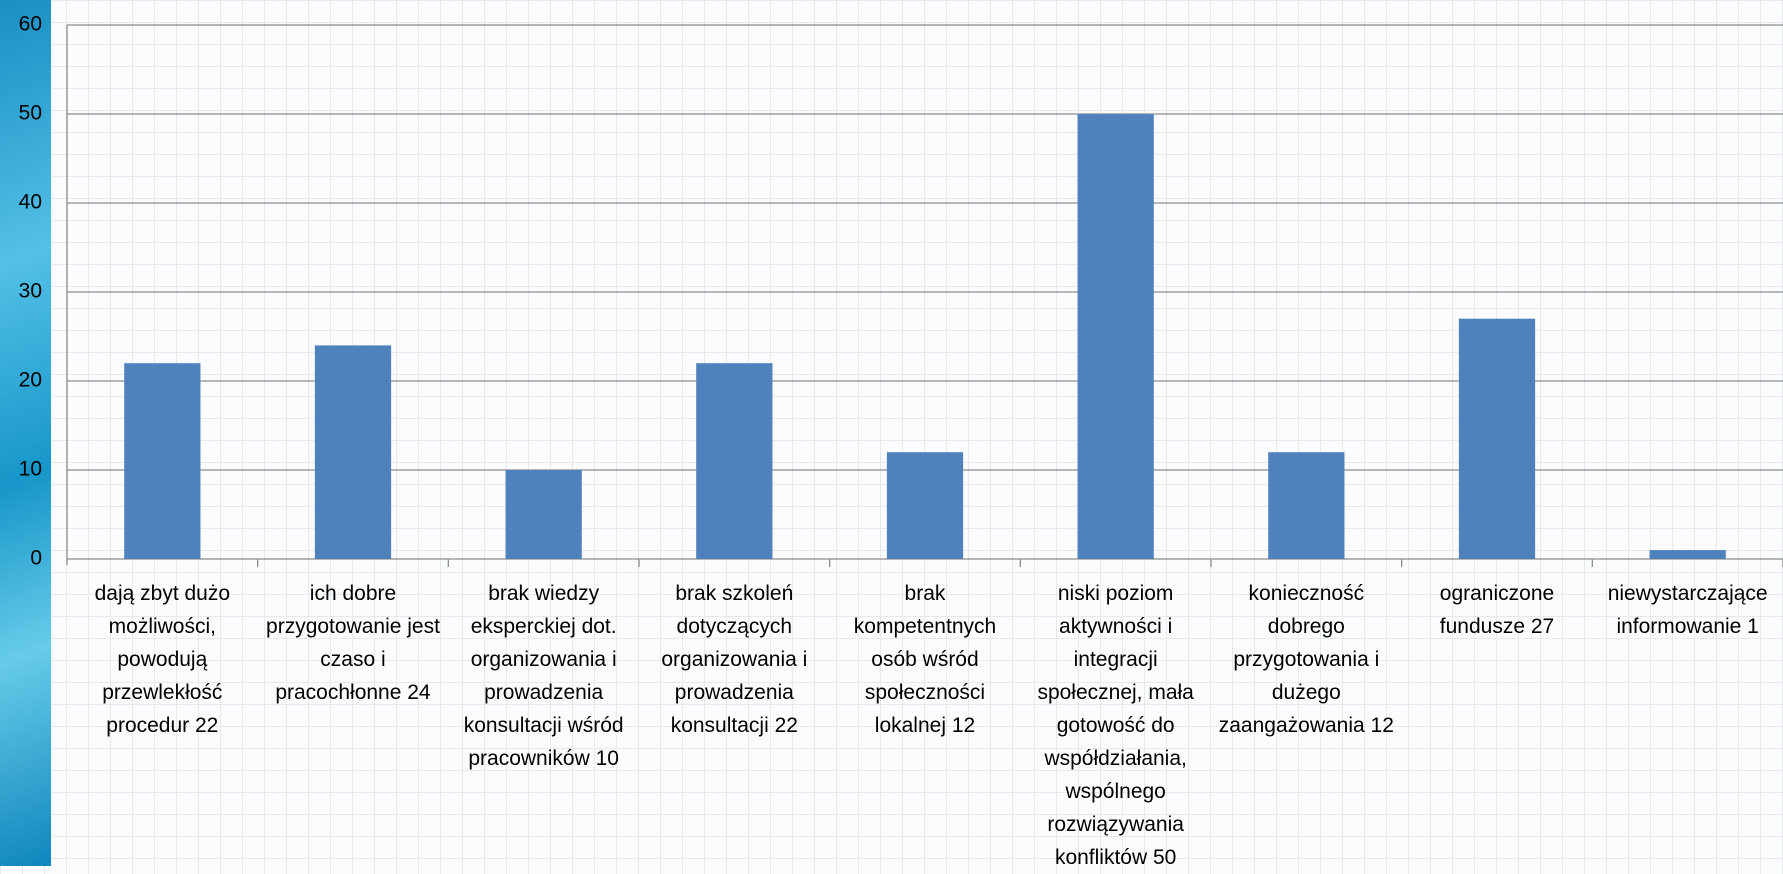 This screenshot has height=874, width=1783. Describe the element at coordinates (36, 558) in the screenshot. I see `y-tick-label: 0` at that location.